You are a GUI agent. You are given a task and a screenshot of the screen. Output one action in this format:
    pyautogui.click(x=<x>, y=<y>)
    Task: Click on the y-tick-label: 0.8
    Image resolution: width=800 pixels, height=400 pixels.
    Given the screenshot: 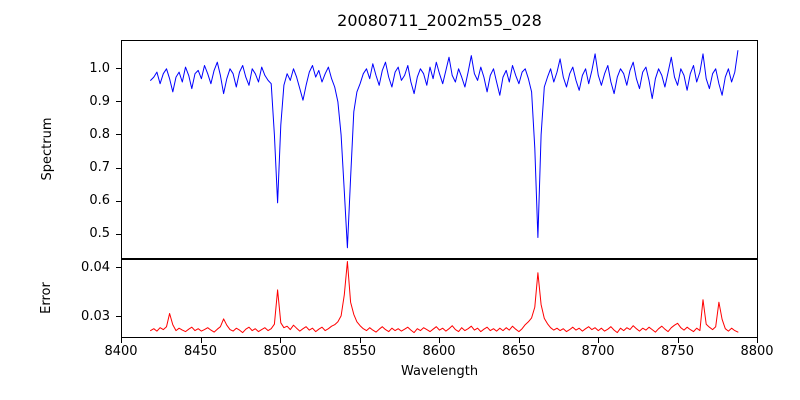 What is the action you would take?
    pyautogui.click(x=99, y=134)
    